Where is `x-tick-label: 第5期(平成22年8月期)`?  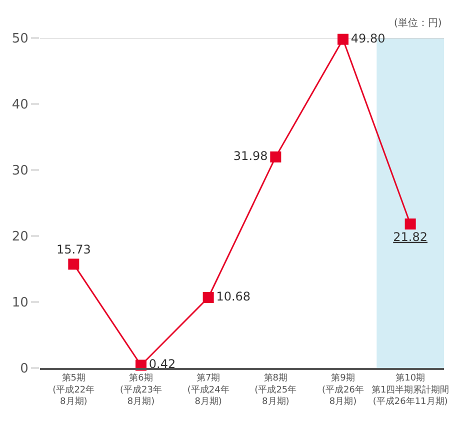 x-tick-label: 第5期(平成22年8月期) is located at coordinates (73, 389).